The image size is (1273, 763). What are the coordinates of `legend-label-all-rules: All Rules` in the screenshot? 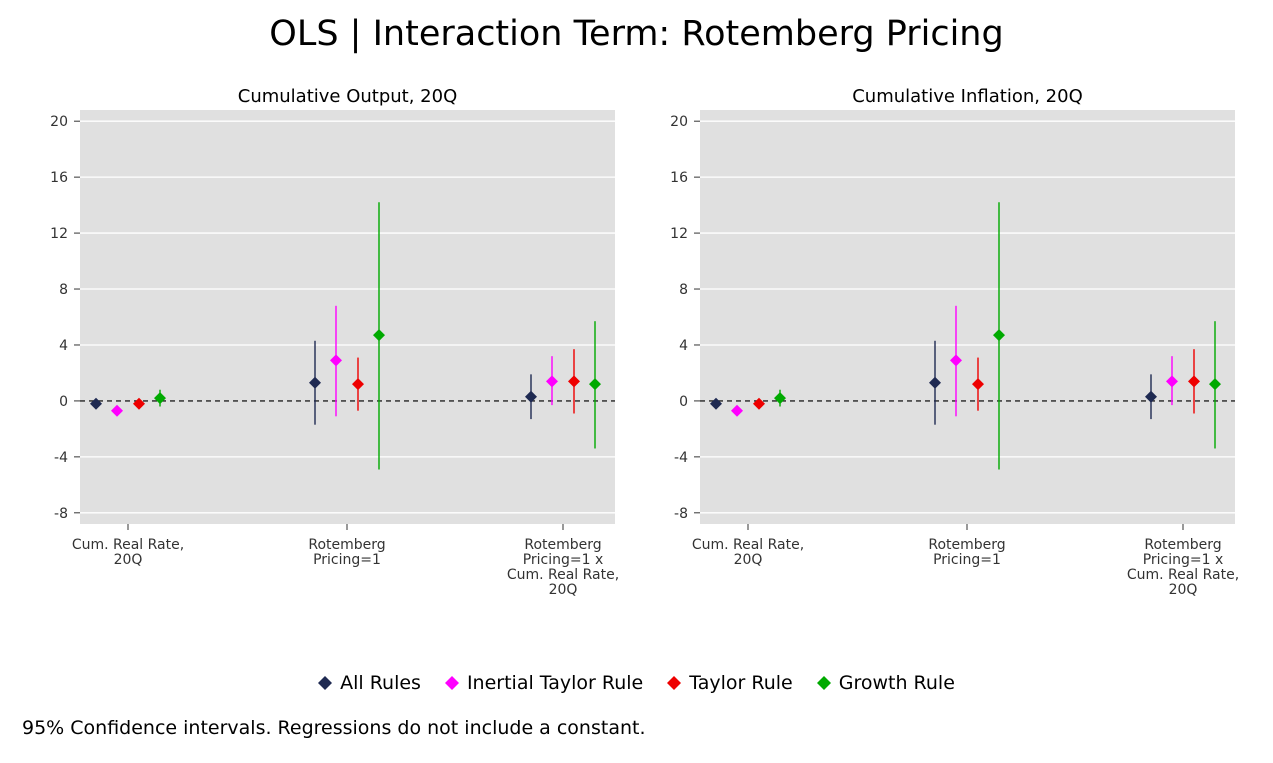 It's located at (380, 683).